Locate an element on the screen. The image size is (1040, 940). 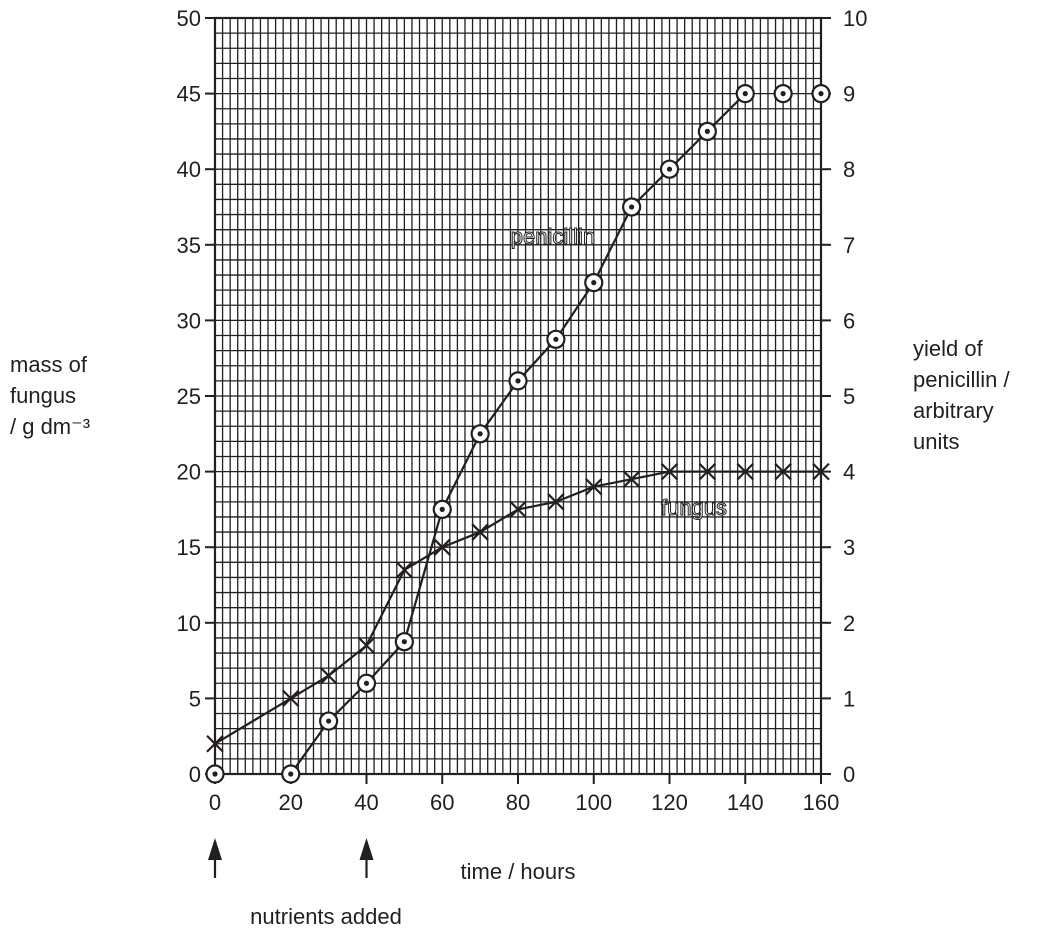
x-tick-label: 100 is located at coordinates (593, 802).